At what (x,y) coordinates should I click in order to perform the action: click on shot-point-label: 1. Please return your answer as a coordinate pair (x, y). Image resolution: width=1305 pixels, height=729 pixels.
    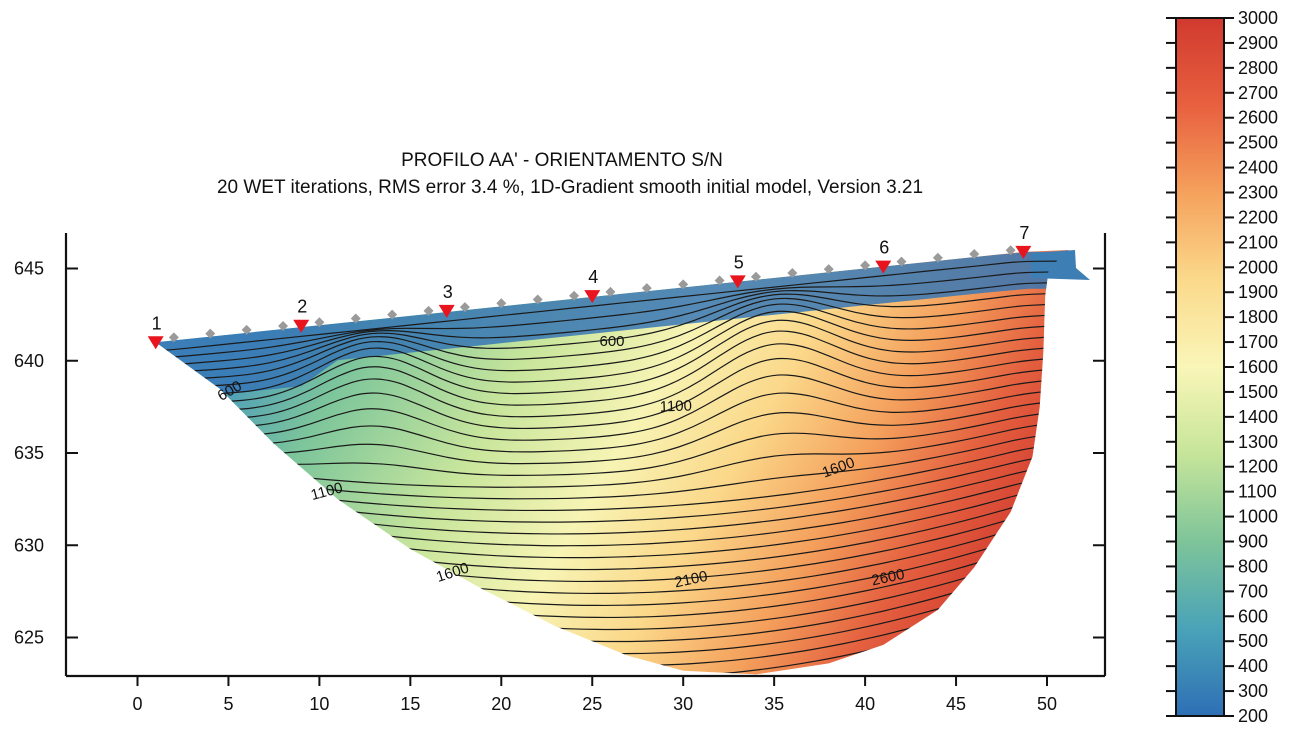
    Looking at the image, I should click on (157, 323).